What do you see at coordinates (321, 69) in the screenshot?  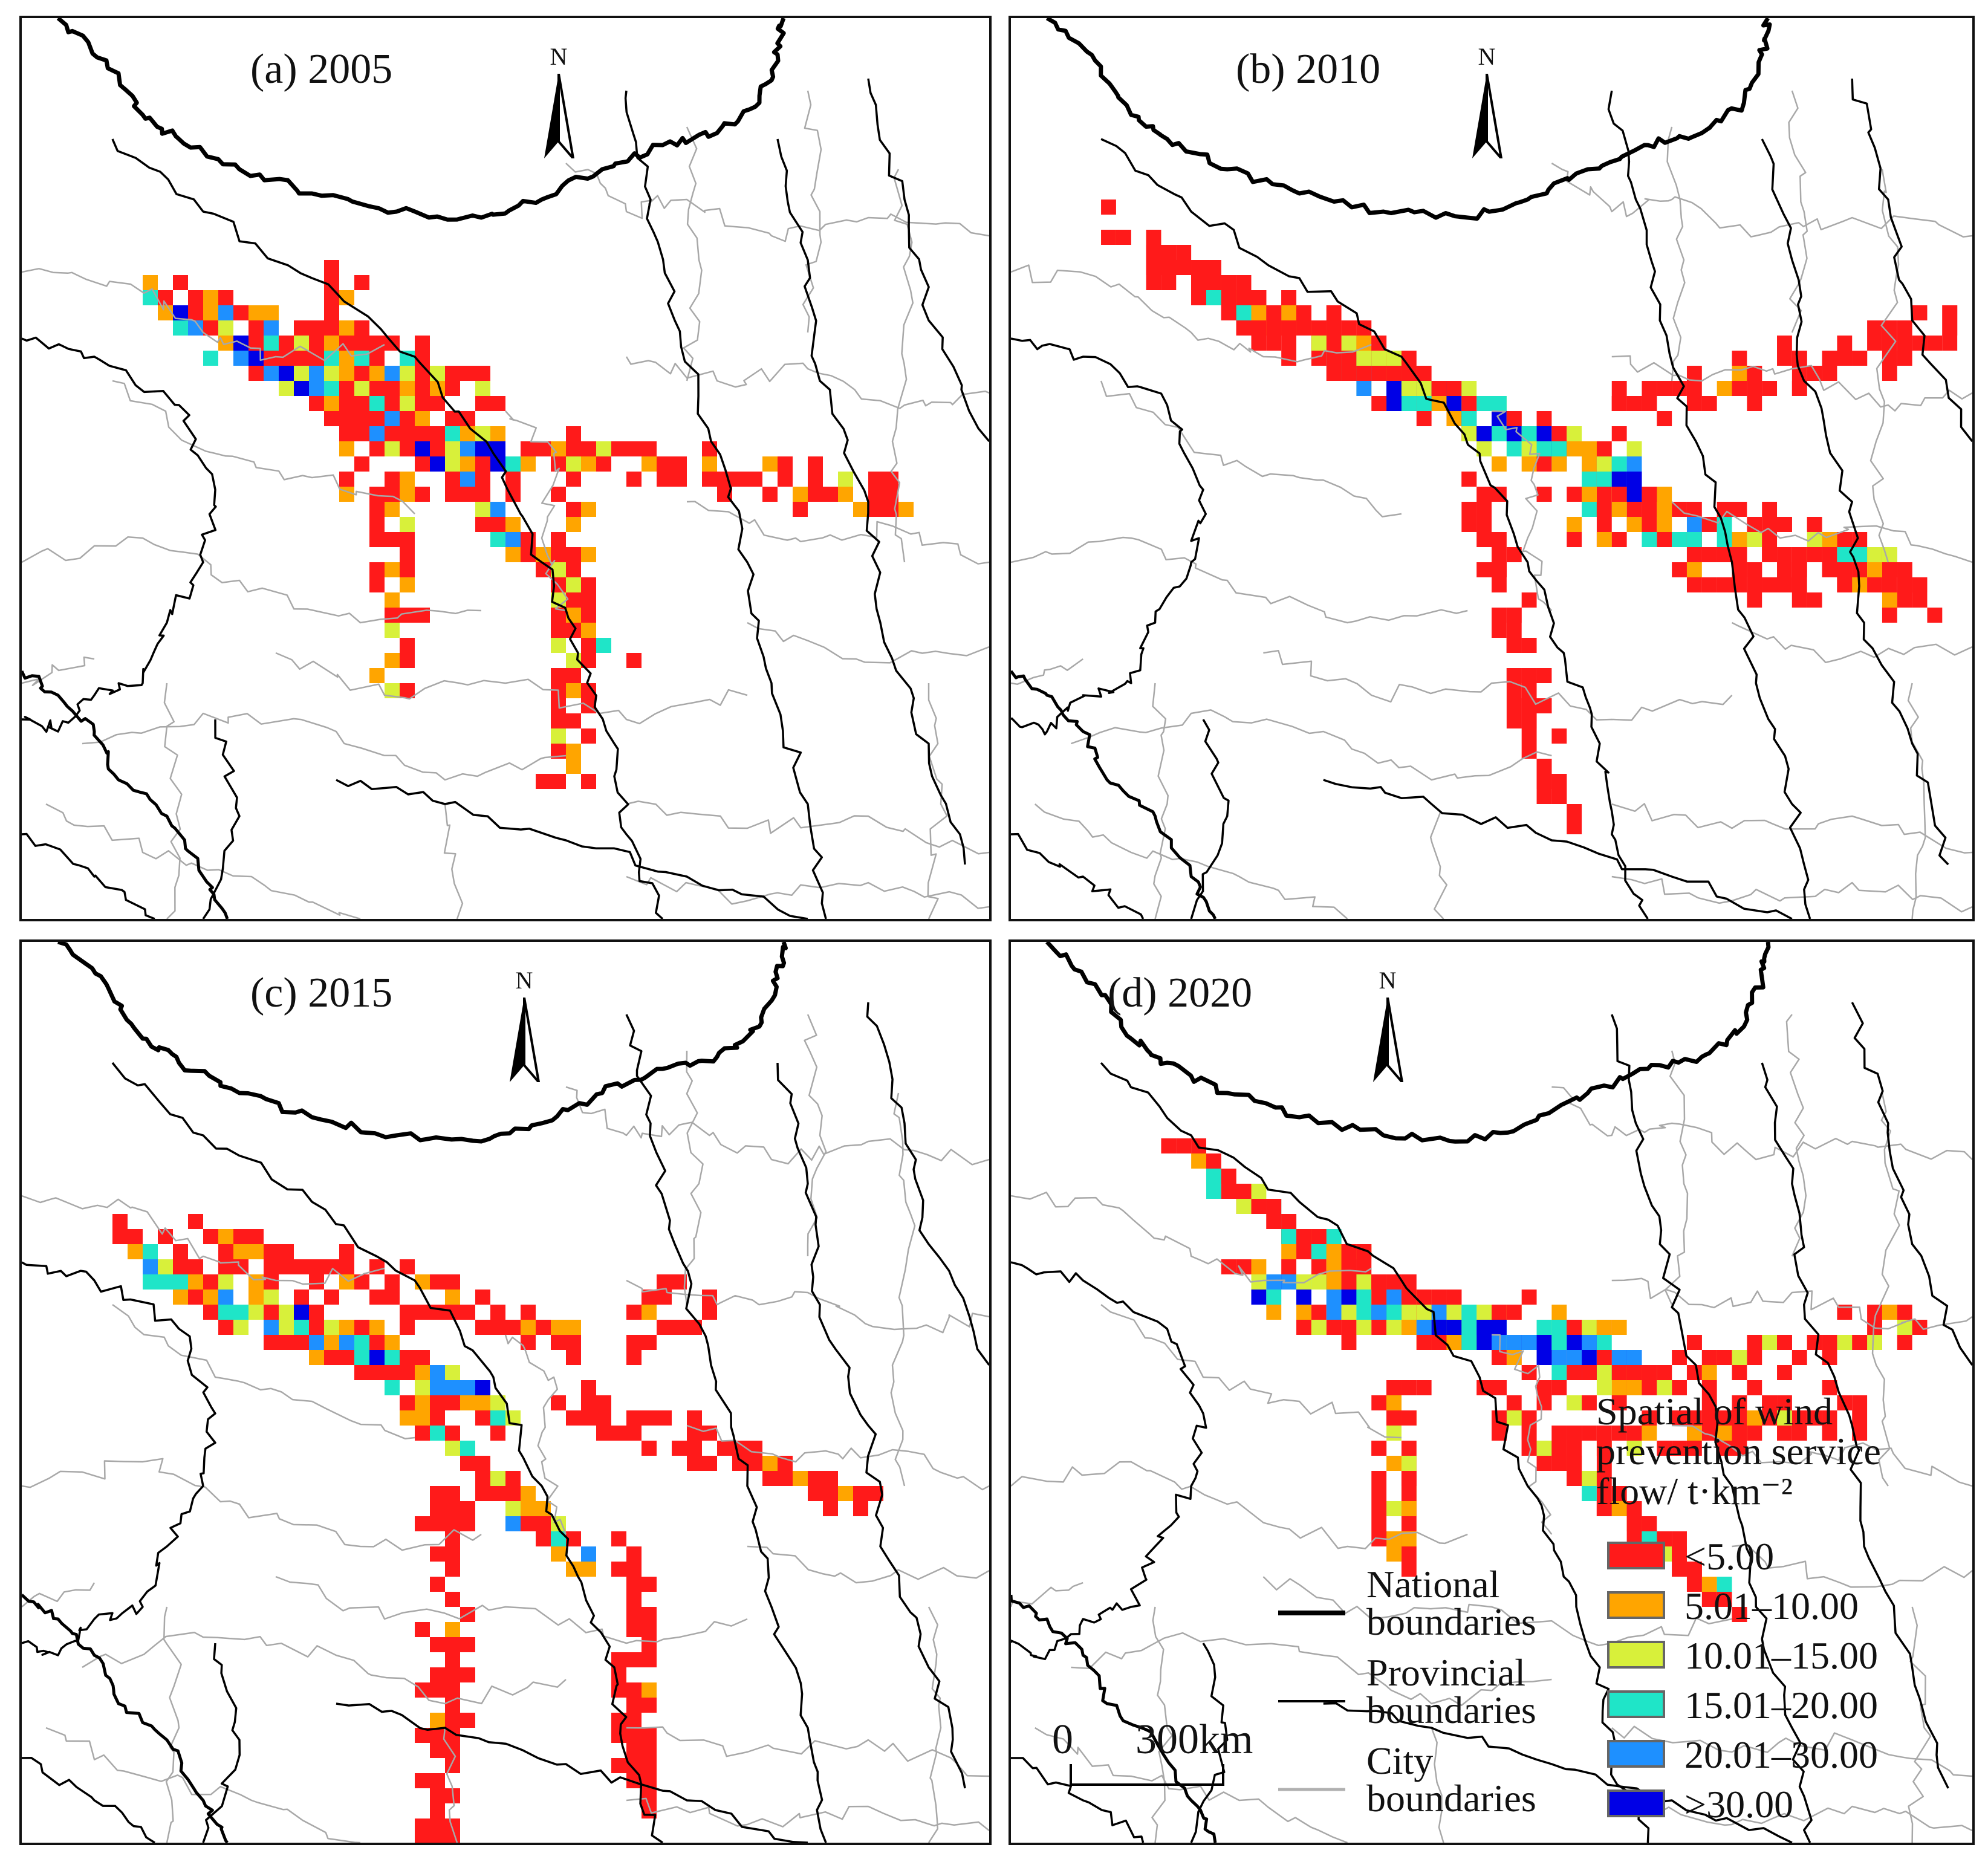 I see `panel-title: (a) 2005` at bounding box center [321, 69].